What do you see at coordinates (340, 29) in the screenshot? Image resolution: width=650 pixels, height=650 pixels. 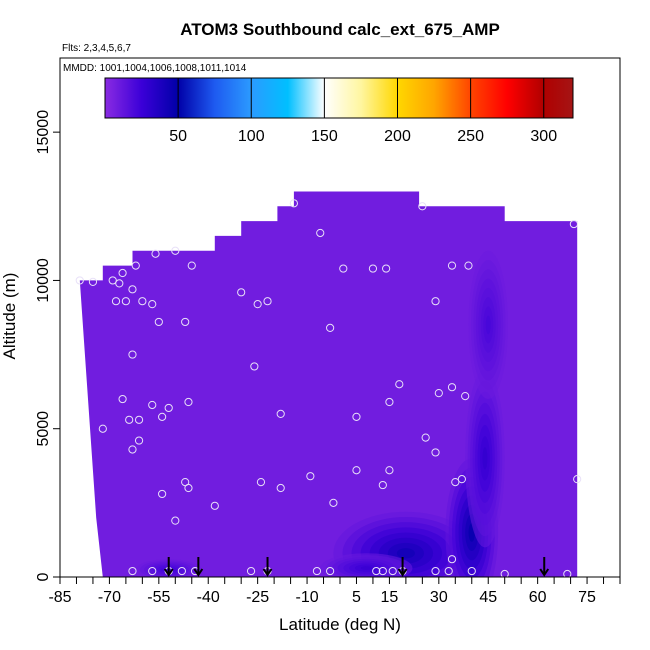 I see `chart-title: ATOM3 Southbound calc_ext_675_AMP` at bounding box center [340, 29].